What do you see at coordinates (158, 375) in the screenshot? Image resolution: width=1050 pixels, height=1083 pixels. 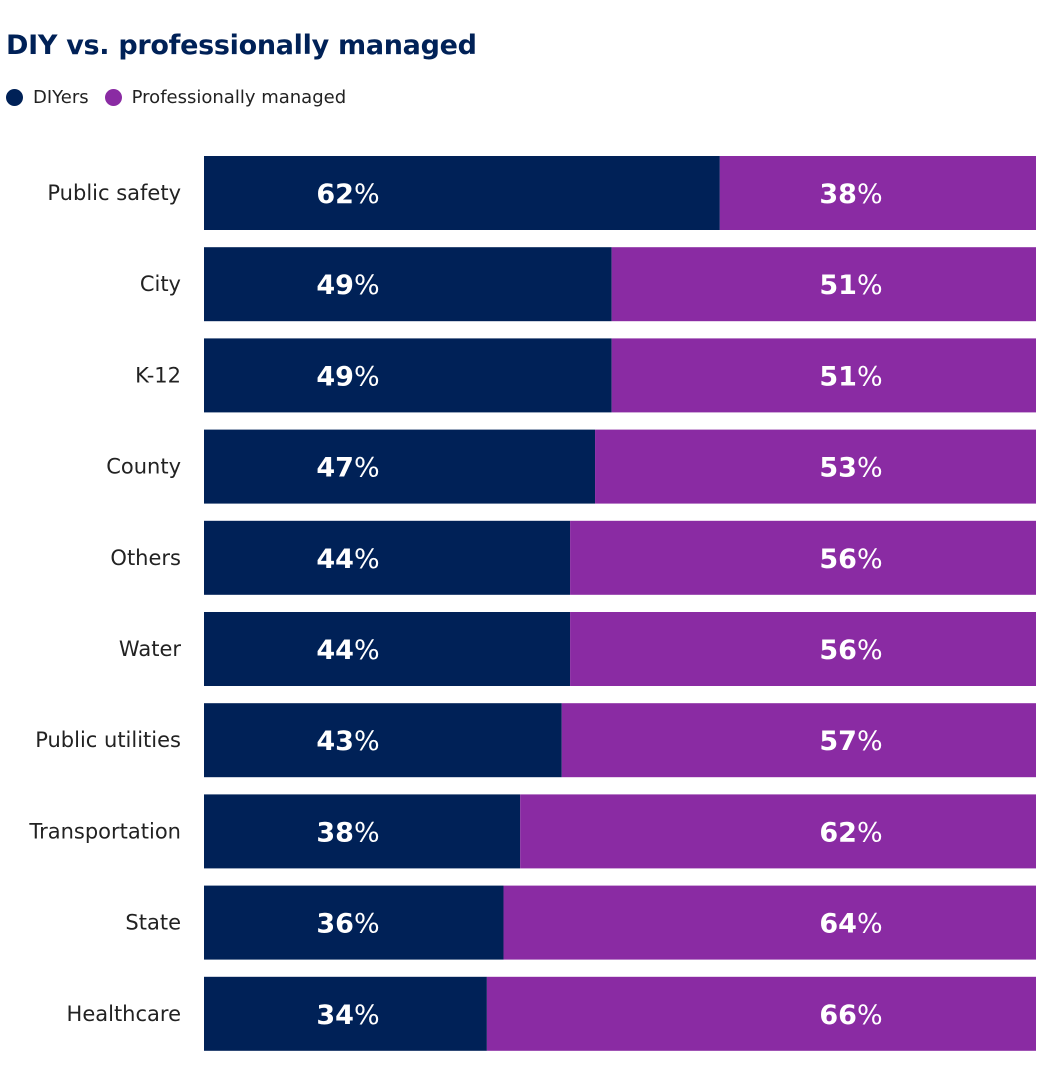 I see `category-label: K-12` at bounding box center [158, 375].